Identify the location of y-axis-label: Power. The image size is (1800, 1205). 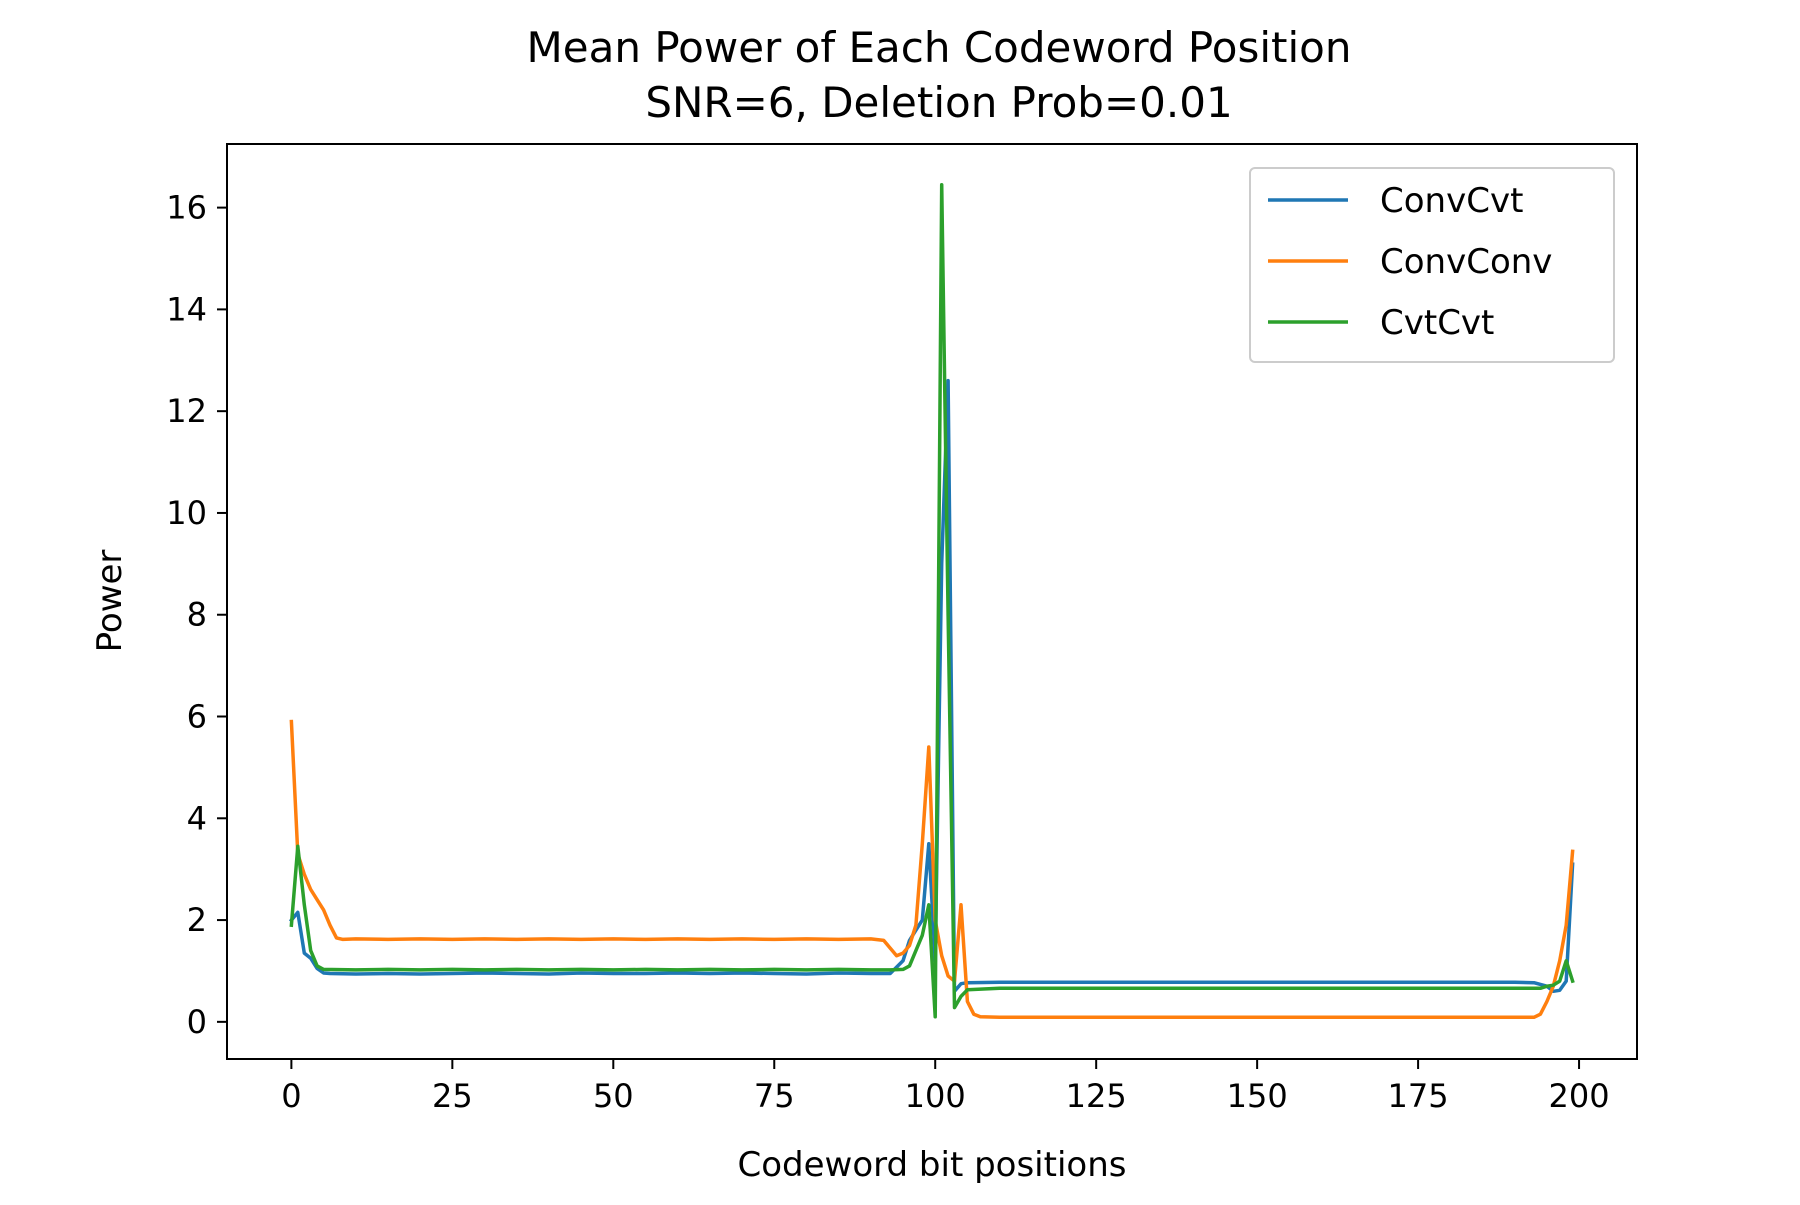
(110, 601).